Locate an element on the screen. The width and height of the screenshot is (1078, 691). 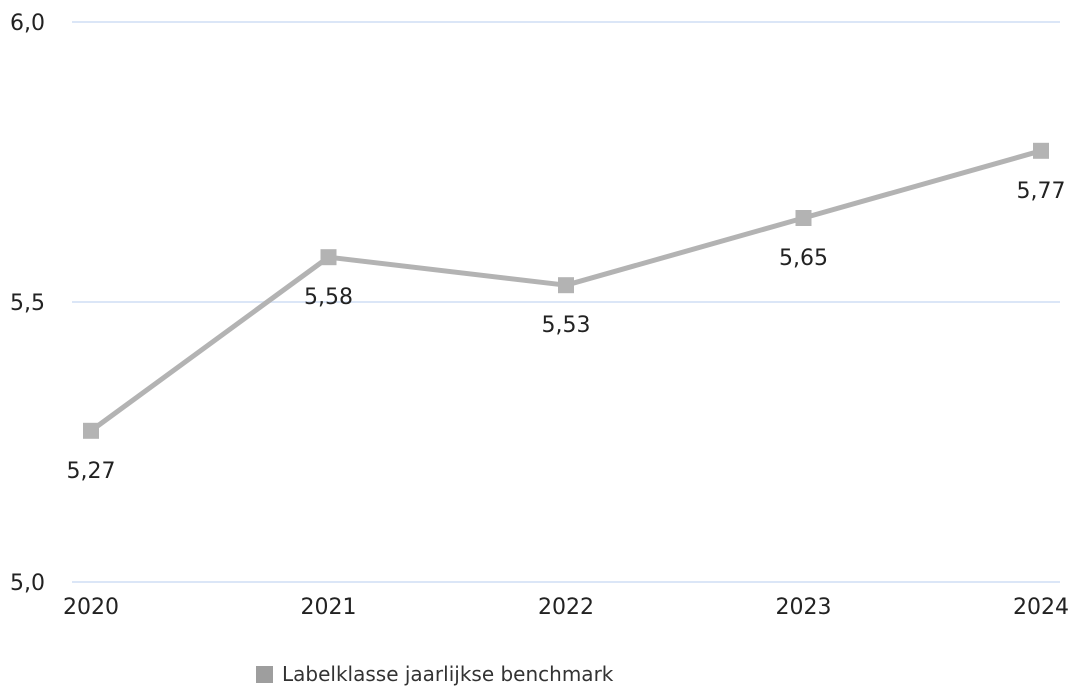
legend-label: Labelklasse jaarlijkse benchmark is located at coordinates (448, 674).